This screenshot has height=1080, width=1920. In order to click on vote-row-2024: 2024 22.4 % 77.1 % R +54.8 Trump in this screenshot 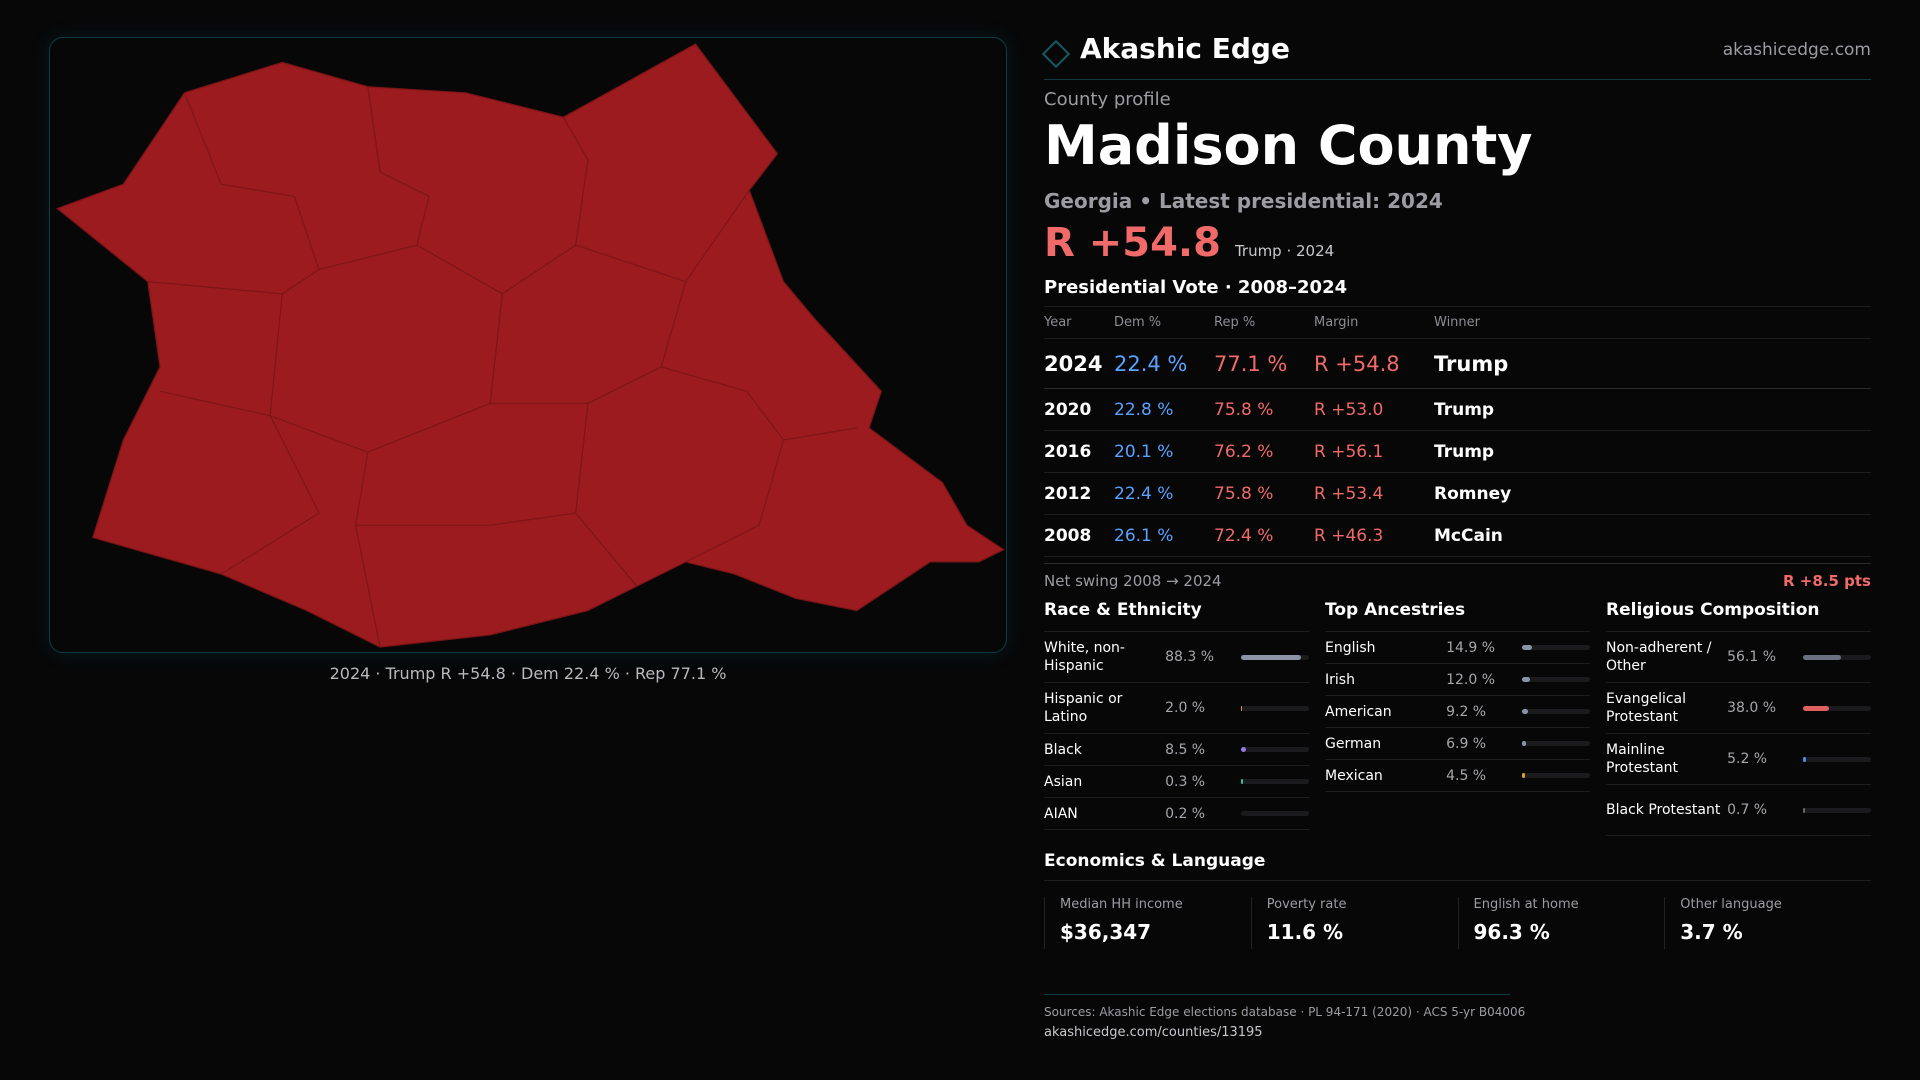, I will do `click(1457, 363)`.